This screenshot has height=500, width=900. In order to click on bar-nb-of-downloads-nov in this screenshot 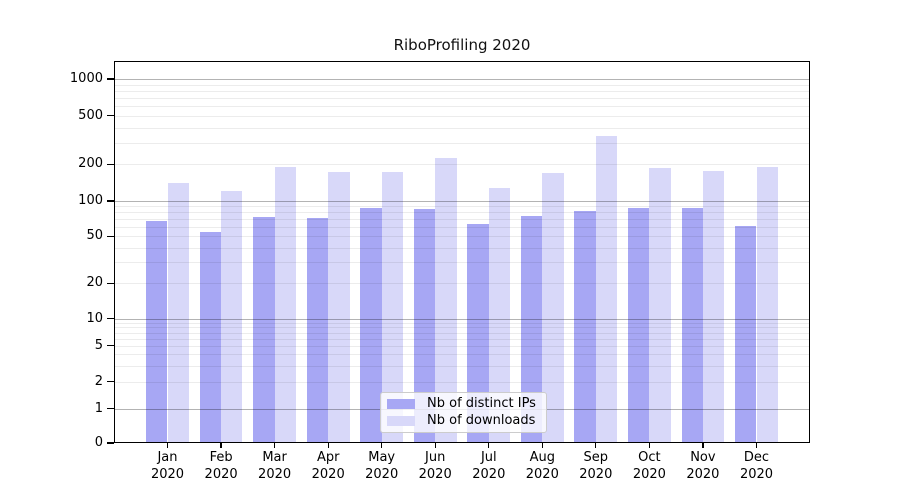, I will do `click(713, 307)`.